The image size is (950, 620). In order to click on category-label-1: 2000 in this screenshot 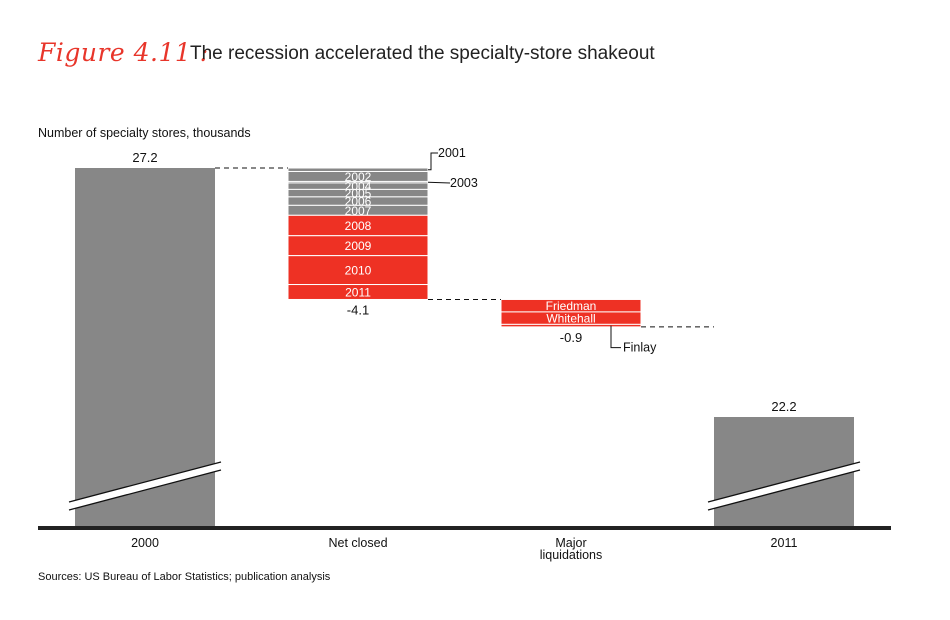, I will do `click(145, 543)`.